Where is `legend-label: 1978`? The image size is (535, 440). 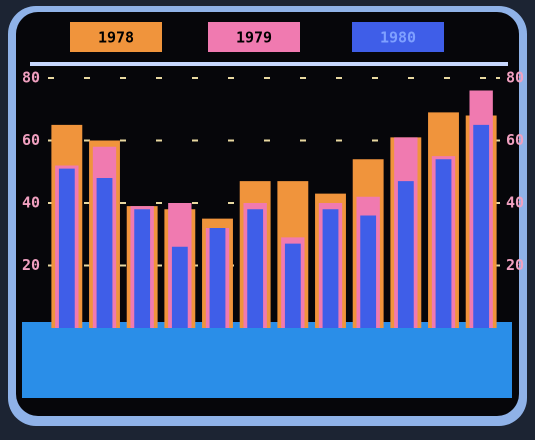 legend-label: 1978 is located at coordinates (116, 38).